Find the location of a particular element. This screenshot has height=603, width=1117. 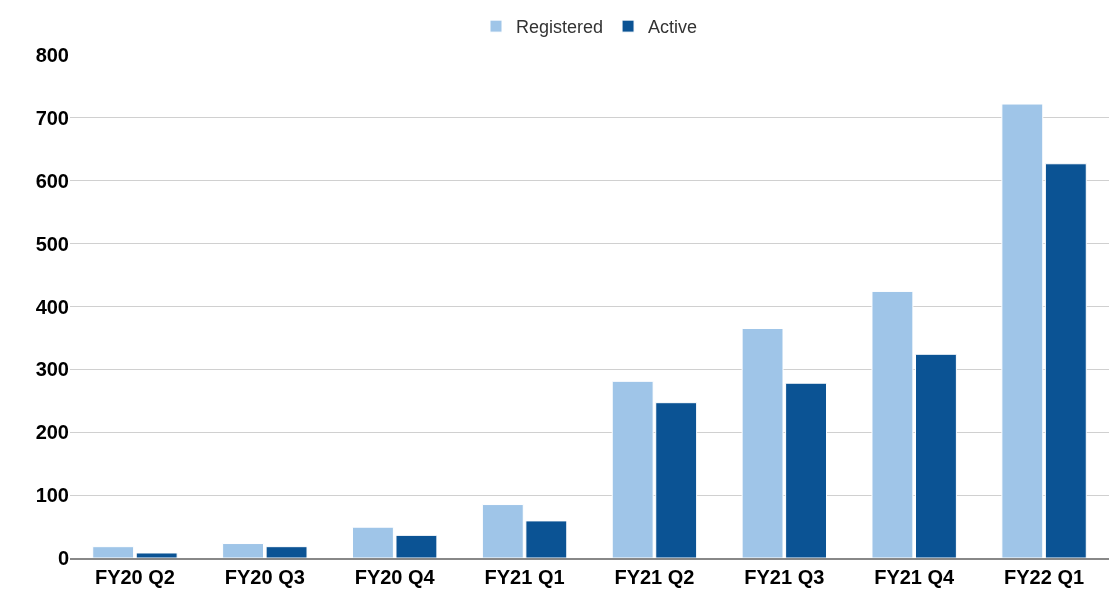

legend-label: Registered is located at coordinates (560, 27).